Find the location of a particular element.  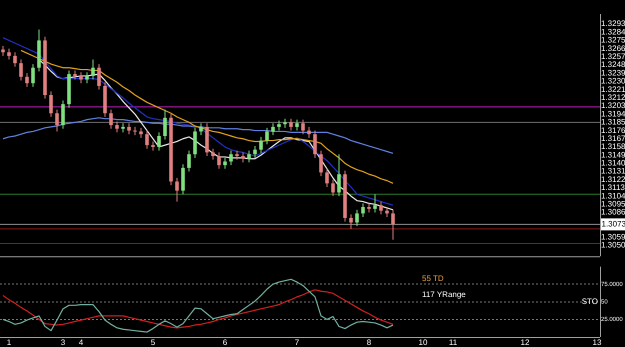

x-tick-label: 12 is located at coordinates (525, 342).